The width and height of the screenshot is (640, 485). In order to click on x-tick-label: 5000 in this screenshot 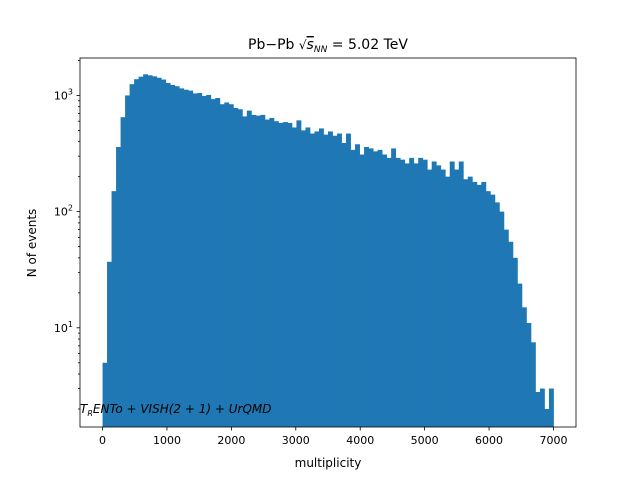, I will do `click(425, 440)`.